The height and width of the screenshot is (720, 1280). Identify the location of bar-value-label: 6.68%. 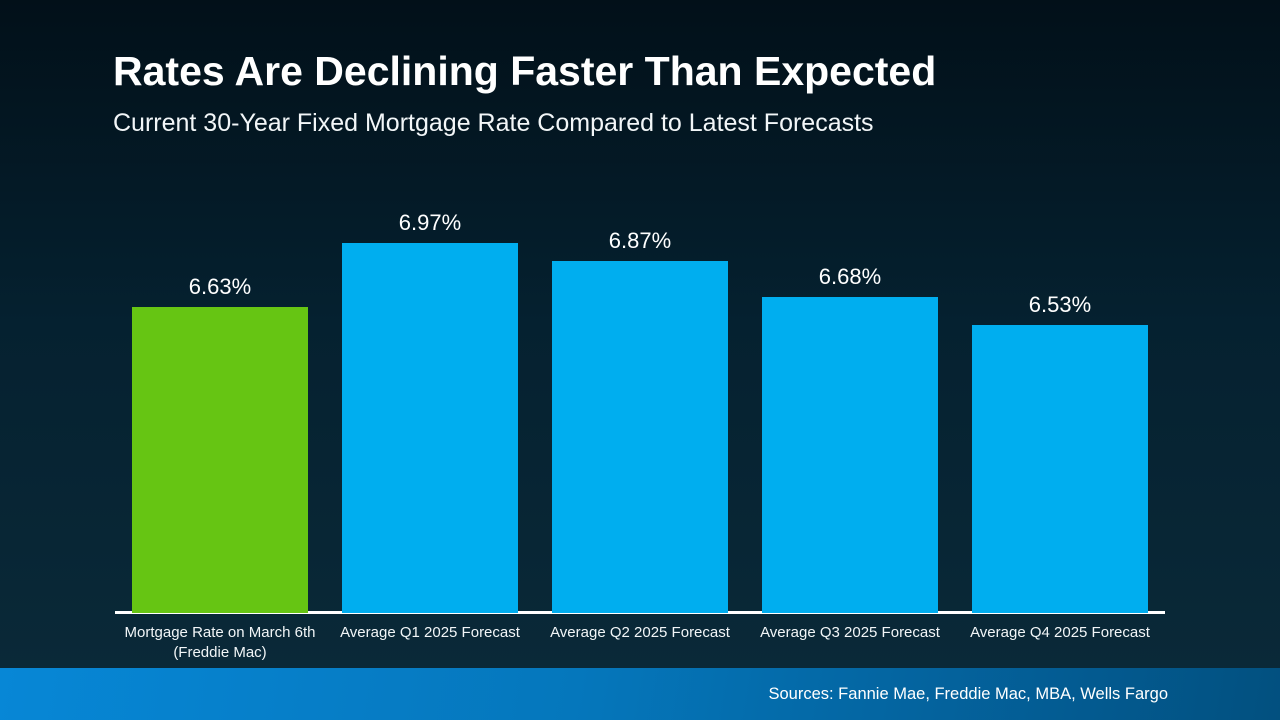
(850, 276).